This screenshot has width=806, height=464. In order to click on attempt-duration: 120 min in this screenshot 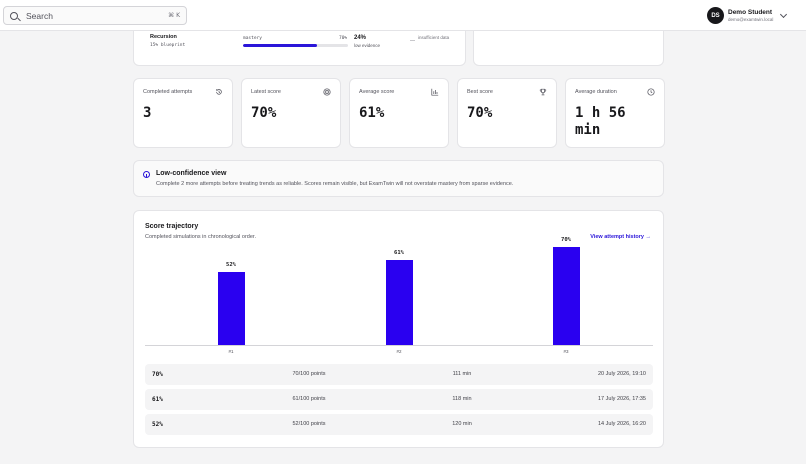, I will do `click(462, 424)`.